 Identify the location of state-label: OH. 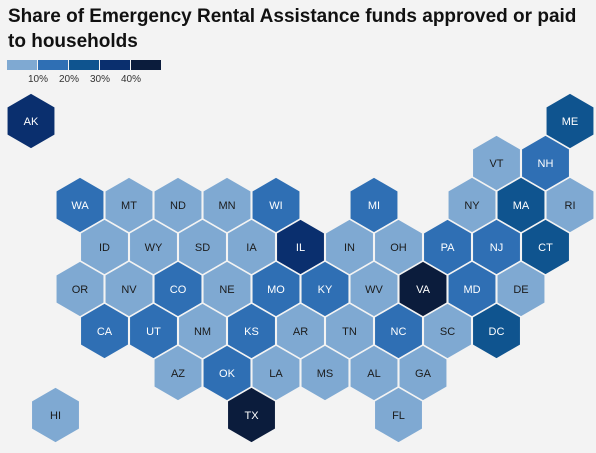
(398, 248).